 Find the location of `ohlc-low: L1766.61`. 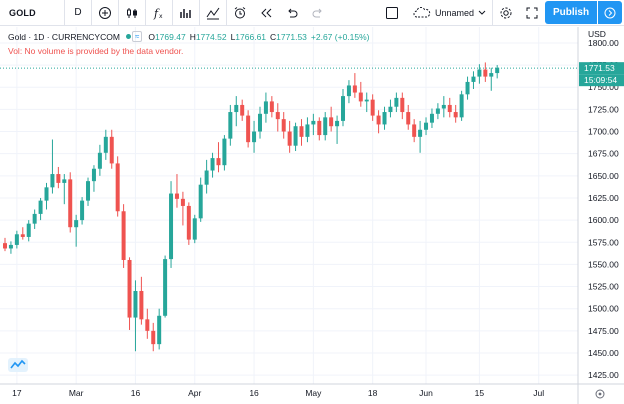

ohlc-low: L1766.61 is located at coordinates (248, 36).